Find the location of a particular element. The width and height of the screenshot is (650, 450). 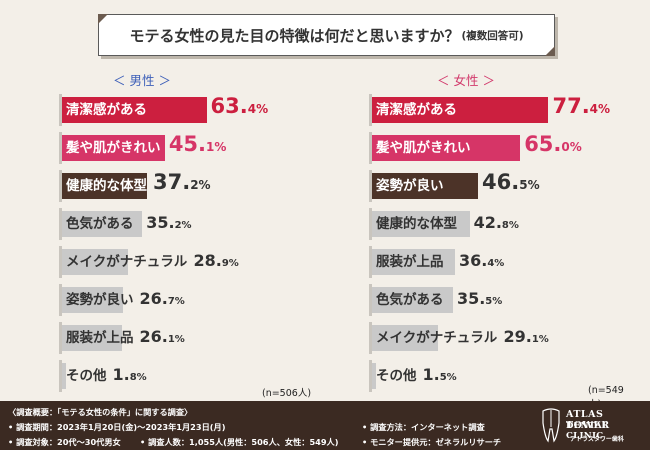

logo-text-line1: ATLAS TOWER is located at coordinates (588, 420).